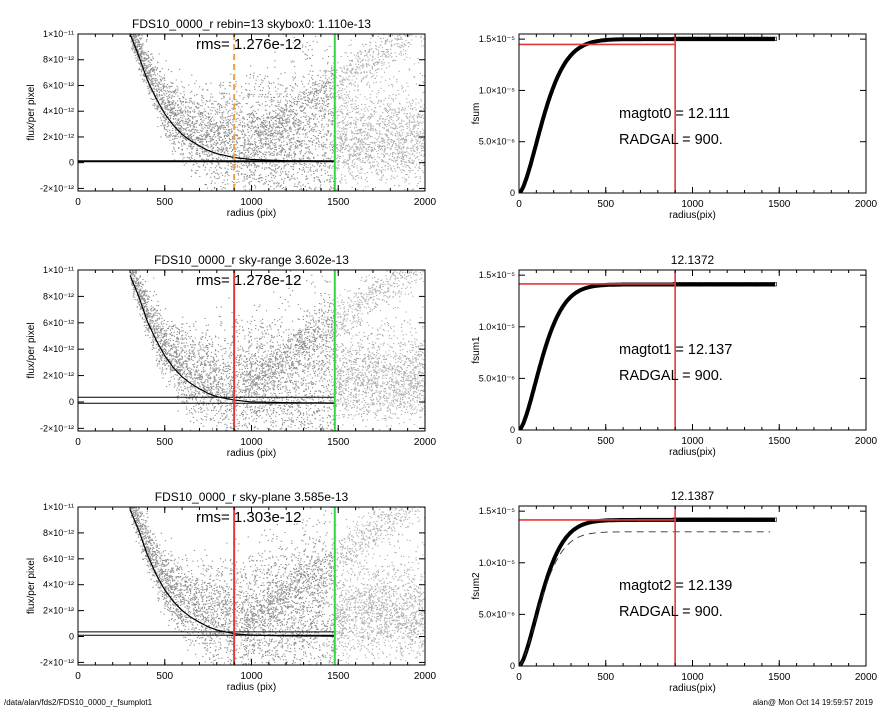 The width and height of the screenshot is (885, 713). What do you see at coordinates (31, 112) in the screenshot?
I see `y-axis-label: flux/per pixel` at bounding box center [31, 112].